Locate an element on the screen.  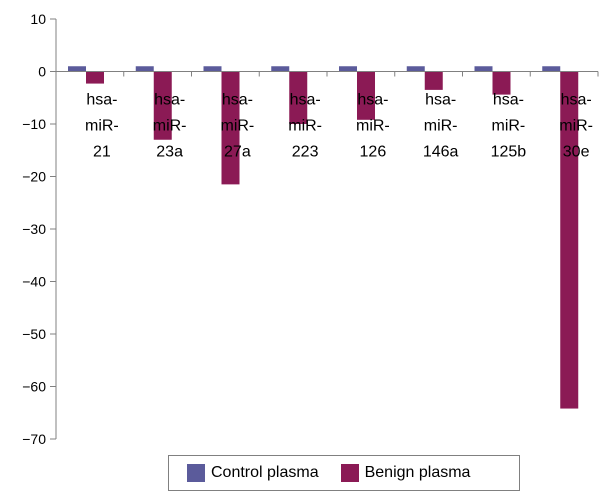
legend-item-benign: Benign plasma is located at coordinates (405, 473).